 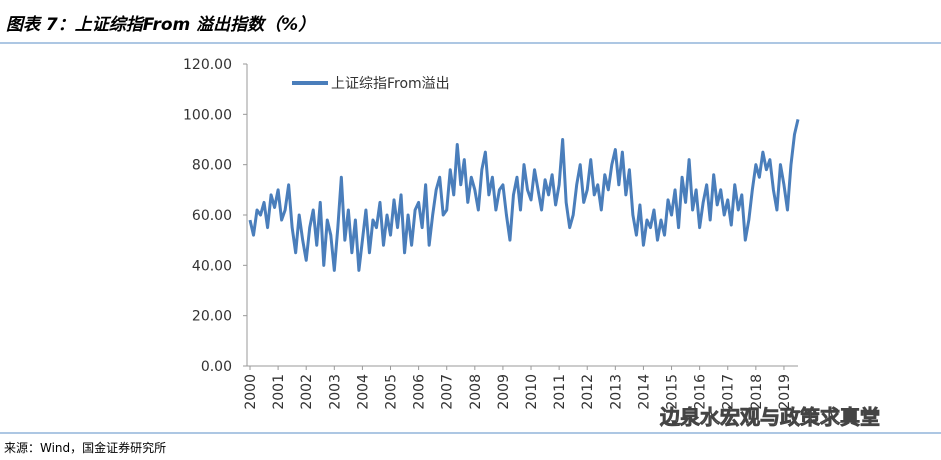 I want to click on x-tick-label: 2008, so click(x=476, y=392).